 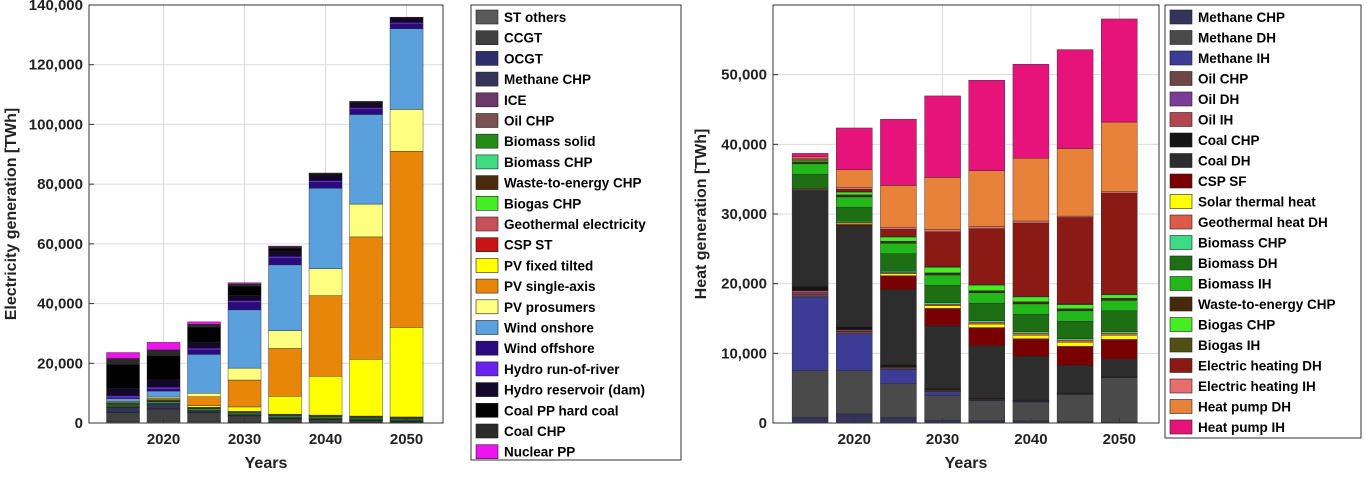 I want to click on legend-label: Heat pump IH, so click(x=1241, y=427).